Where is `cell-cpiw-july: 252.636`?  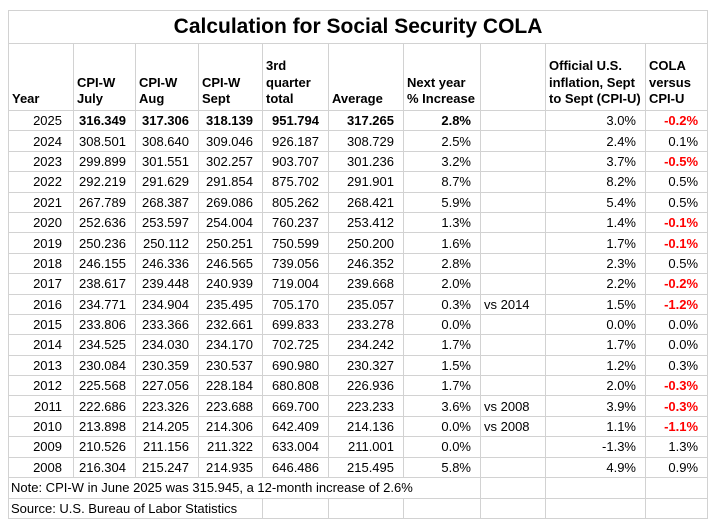
cell-cpiw-july: 252.636 is located at coordinates (104, 222).